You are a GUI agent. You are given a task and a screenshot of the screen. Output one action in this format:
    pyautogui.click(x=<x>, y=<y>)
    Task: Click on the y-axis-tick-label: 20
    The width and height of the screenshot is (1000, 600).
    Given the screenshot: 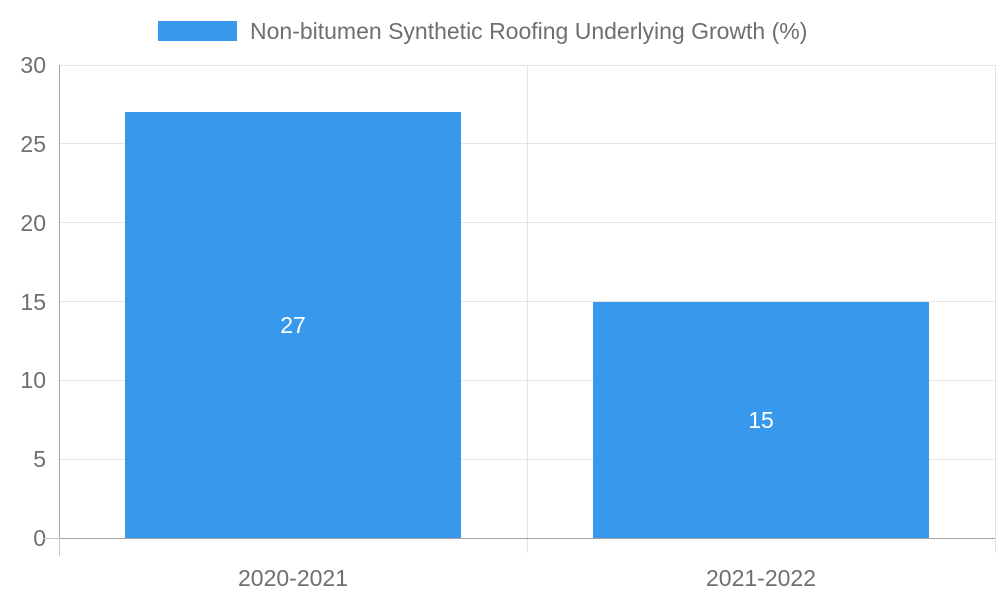 What is the action you would take?
    pyautogui.click(x=33, y=222)
    